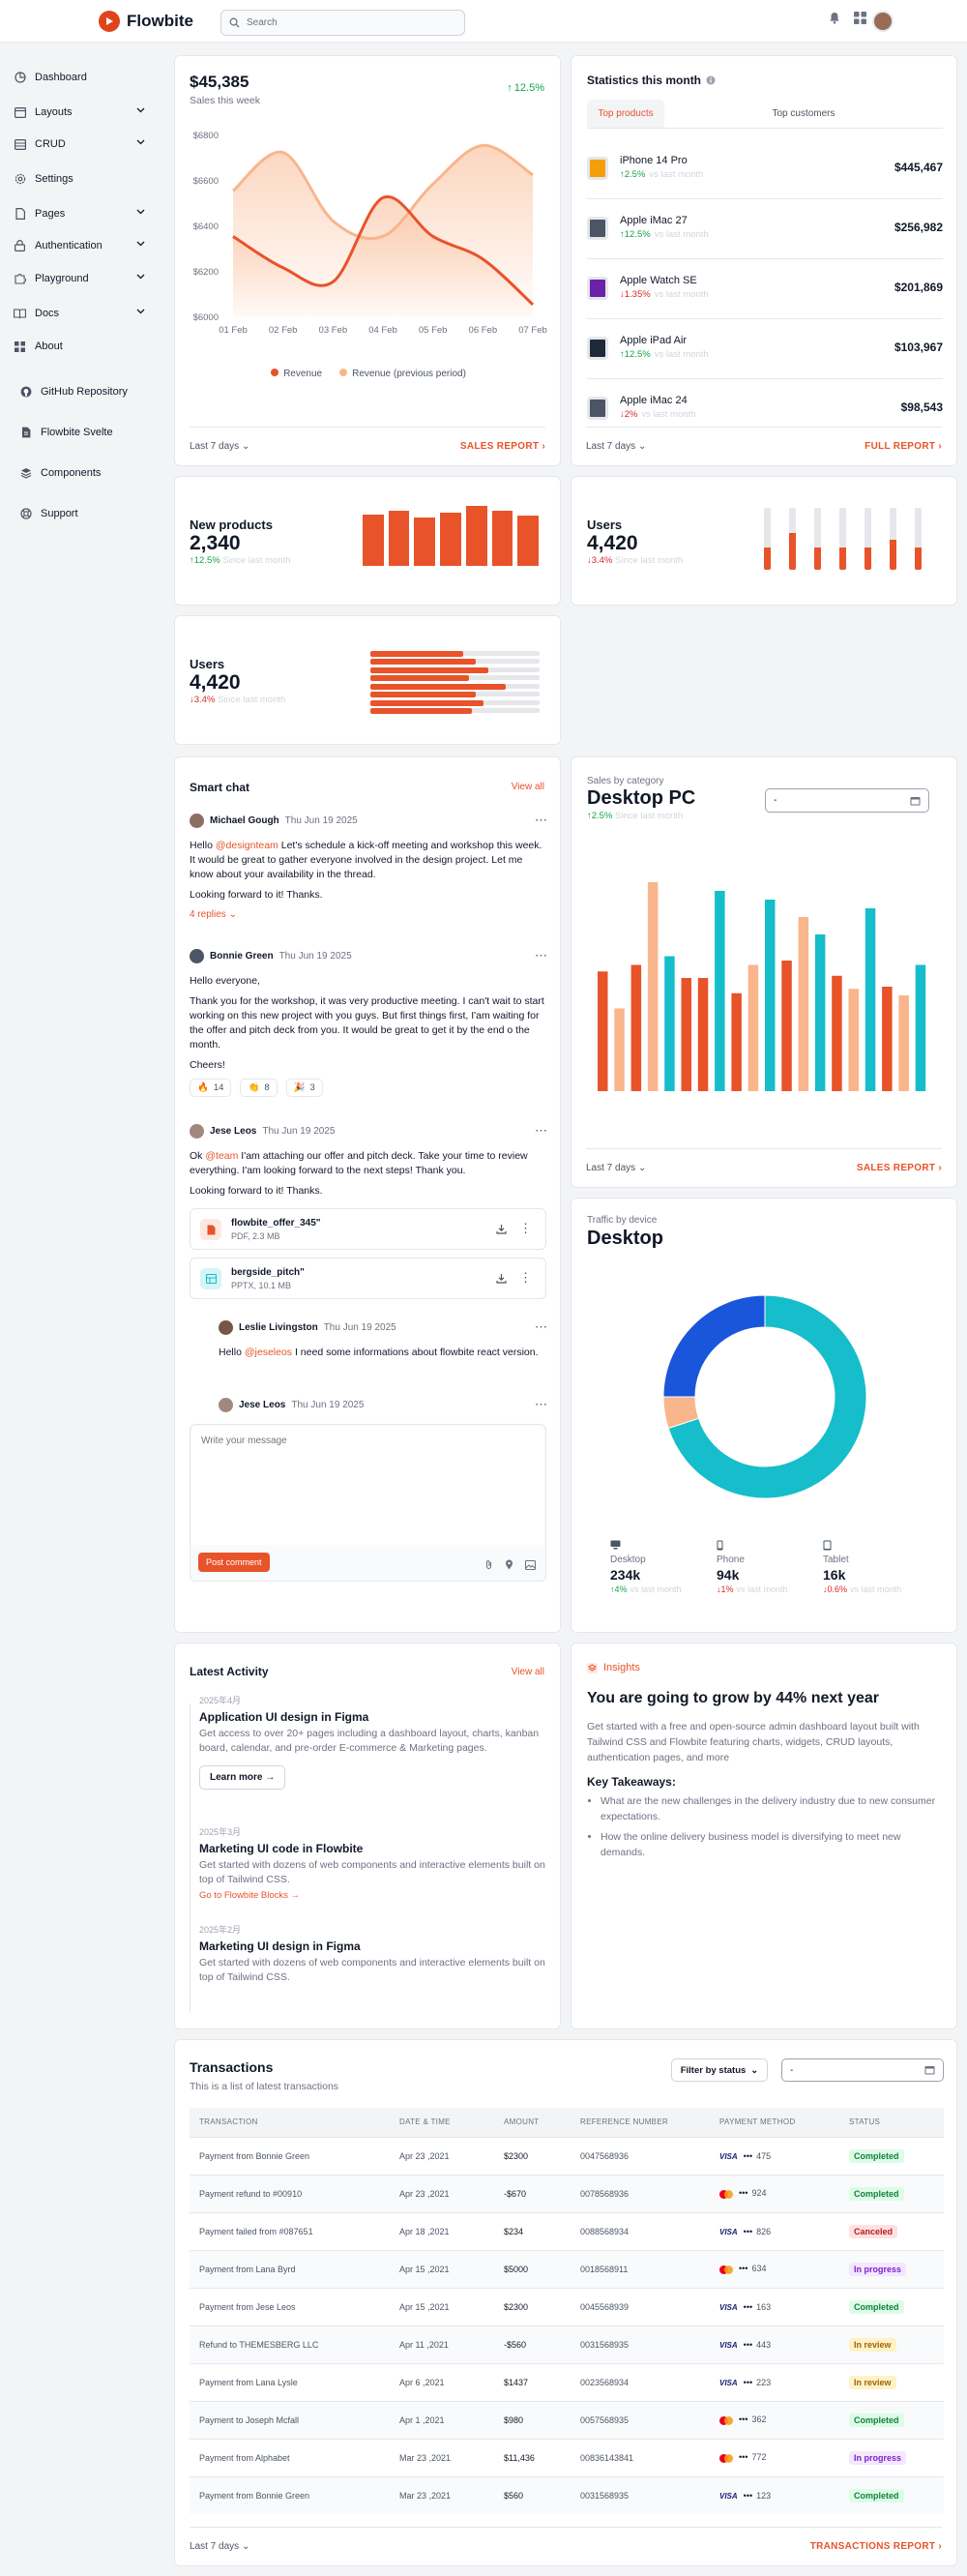 The height and width of the screenshot is (2576, 967). Describe the element at coordinates (213, 914) in the screenshot. I see `replies-toggle: 4 replies ⌄` at that location.